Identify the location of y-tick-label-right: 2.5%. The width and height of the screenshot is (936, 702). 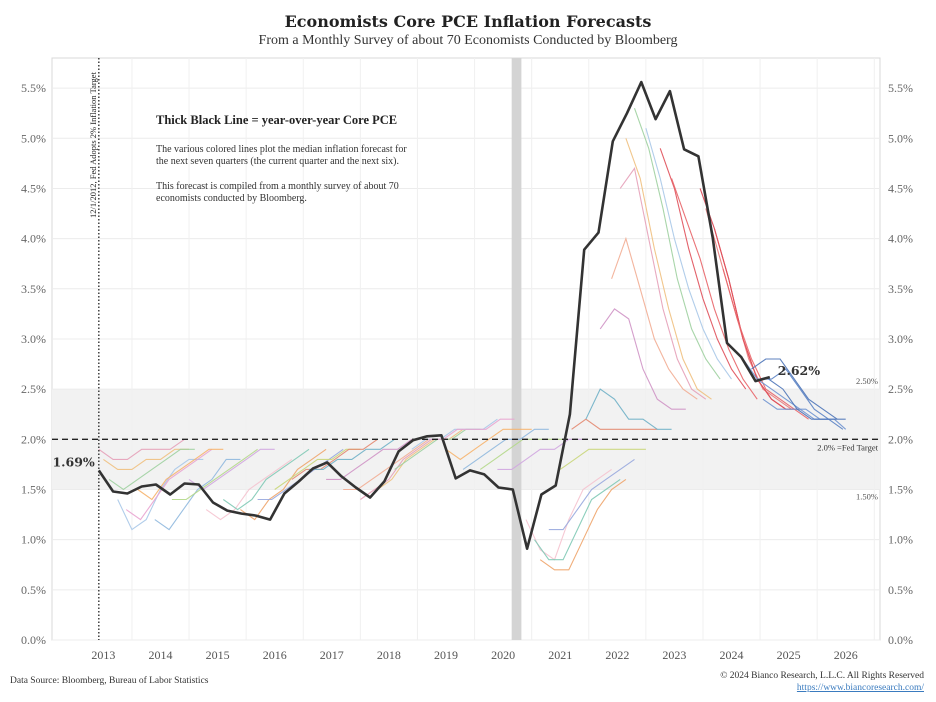
(900, 389).